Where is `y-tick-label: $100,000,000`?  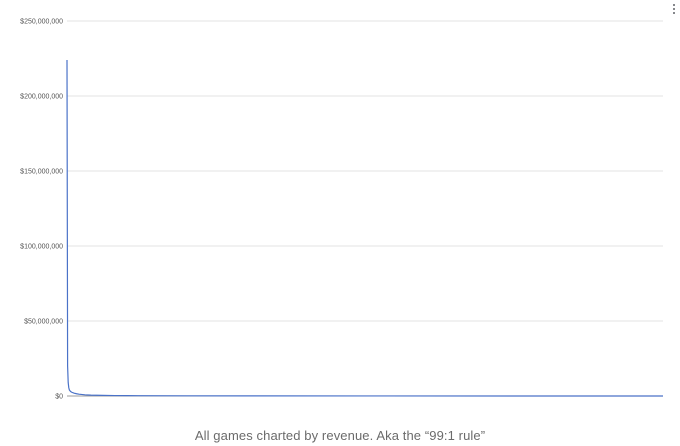
y-tick-label: $100,000,000 is located at coordinates (41, 247).